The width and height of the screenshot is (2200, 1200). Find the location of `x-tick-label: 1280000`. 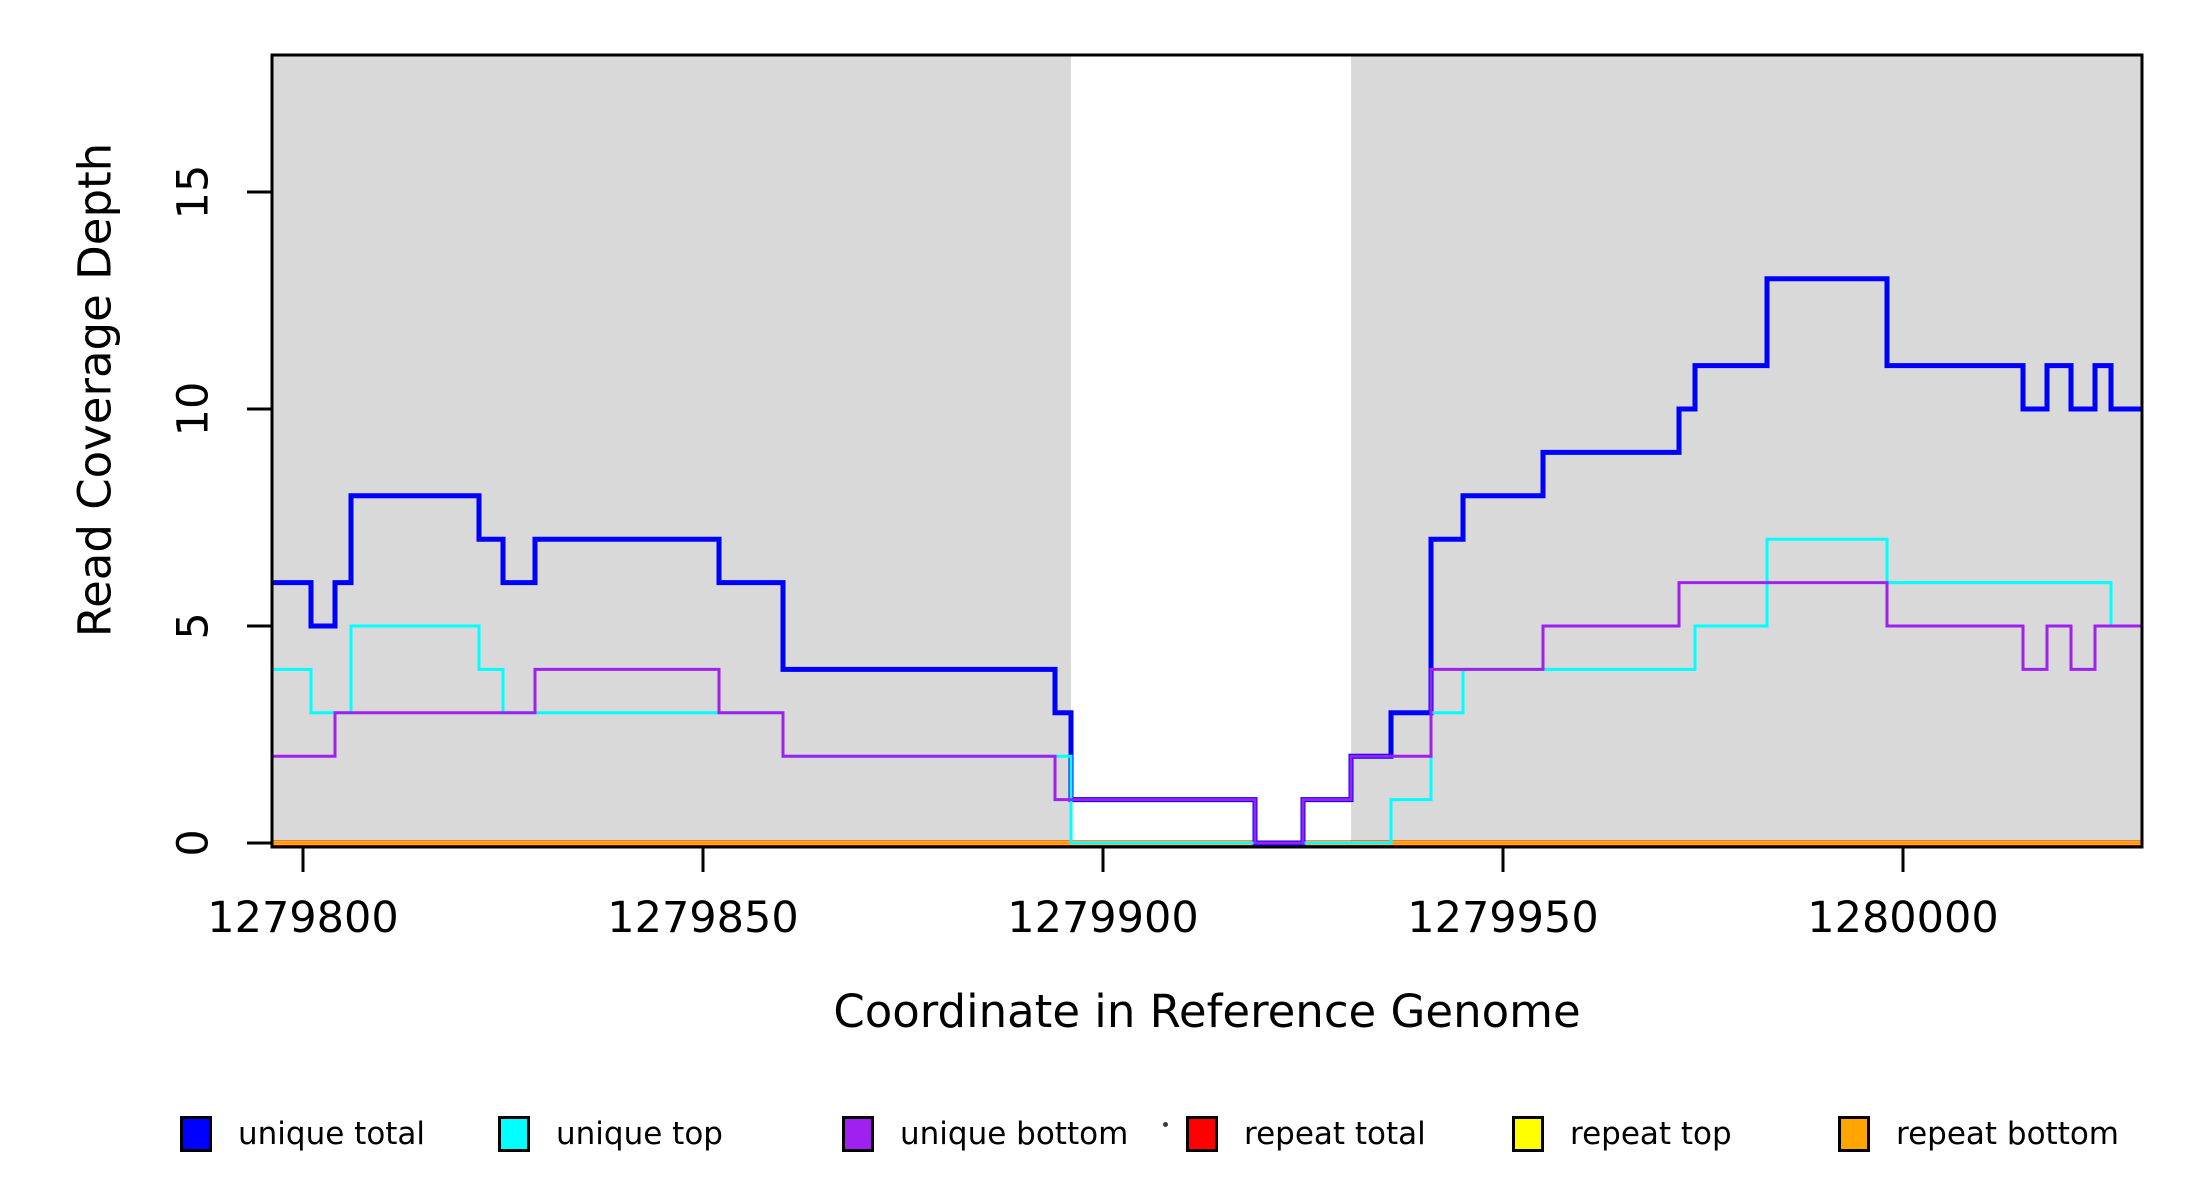

x-tick-label: 1280000 is located at coordinates (1903, 918).